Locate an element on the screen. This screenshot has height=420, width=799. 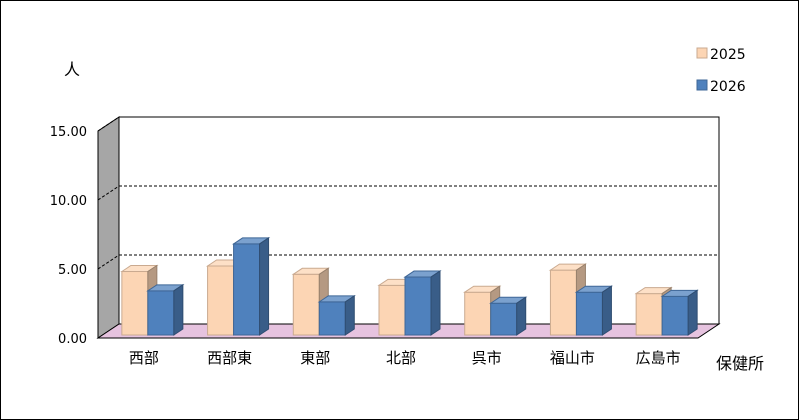
side-wall is located at coordinates (108, 227).